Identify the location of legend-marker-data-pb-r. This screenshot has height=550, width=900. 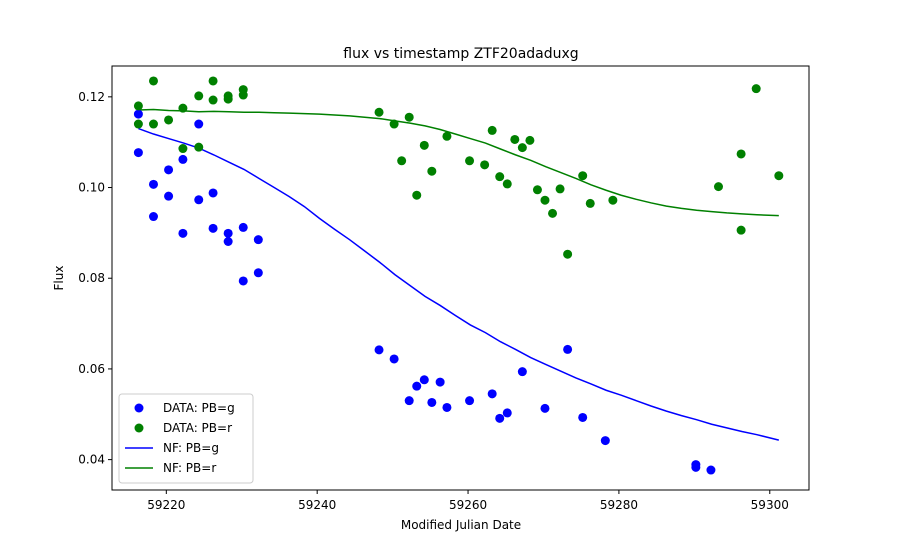
(139, 428).